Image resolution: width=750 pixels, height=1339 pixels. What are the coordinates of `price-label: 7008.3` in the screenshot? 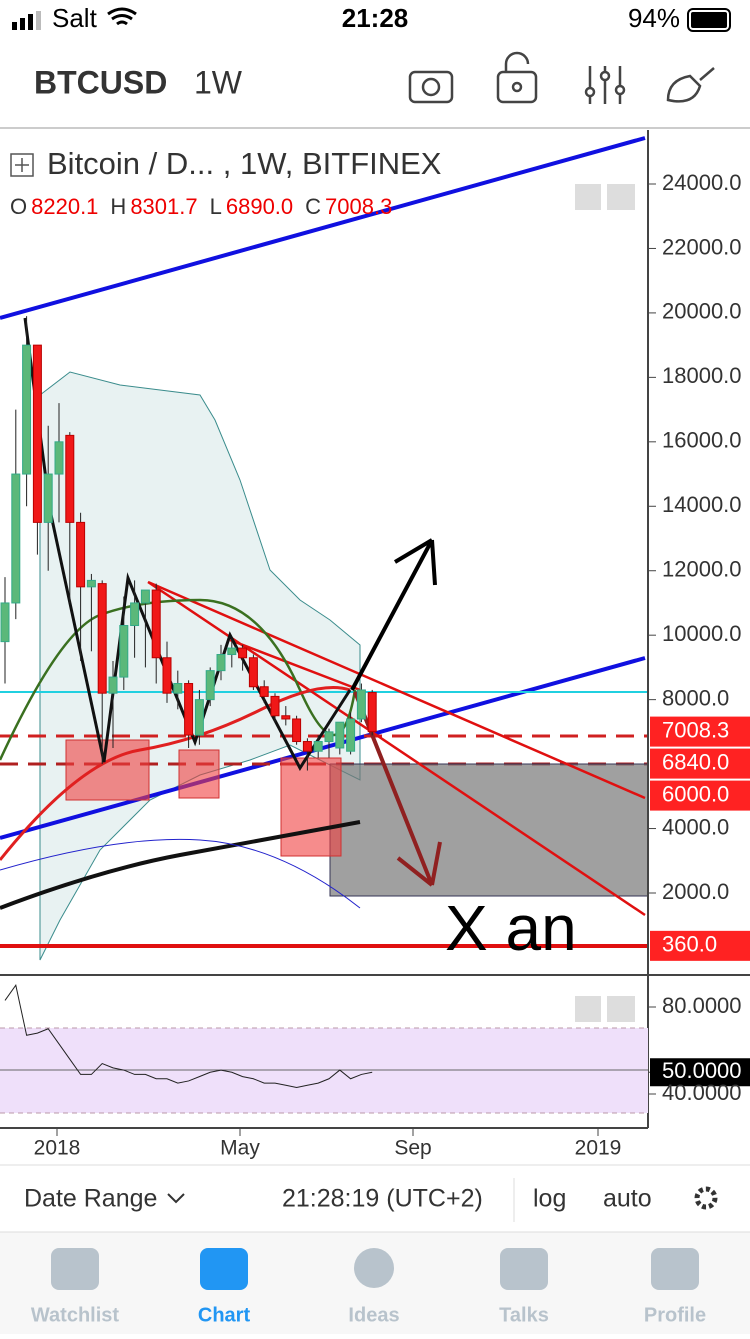 It's located at (695, 729).